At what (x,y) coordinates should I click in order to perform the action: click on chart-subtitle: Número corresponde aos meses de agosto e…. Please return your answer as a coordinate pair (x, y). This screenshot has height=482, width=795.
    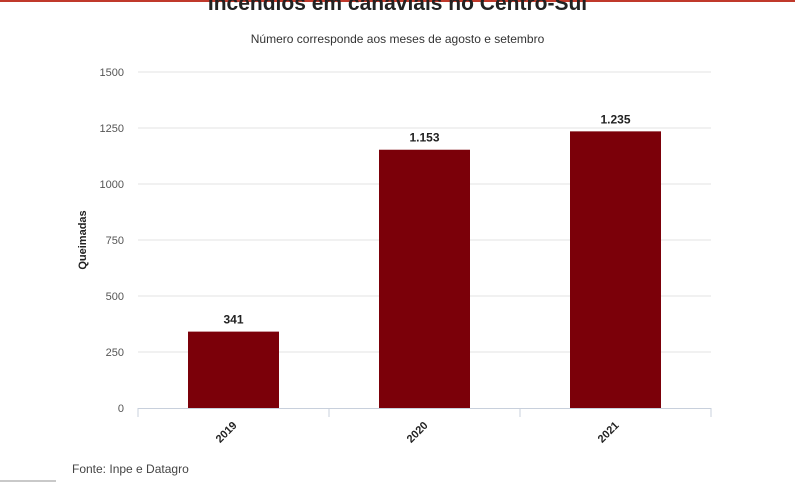
    Looking at the image, I should click on (397, 39).